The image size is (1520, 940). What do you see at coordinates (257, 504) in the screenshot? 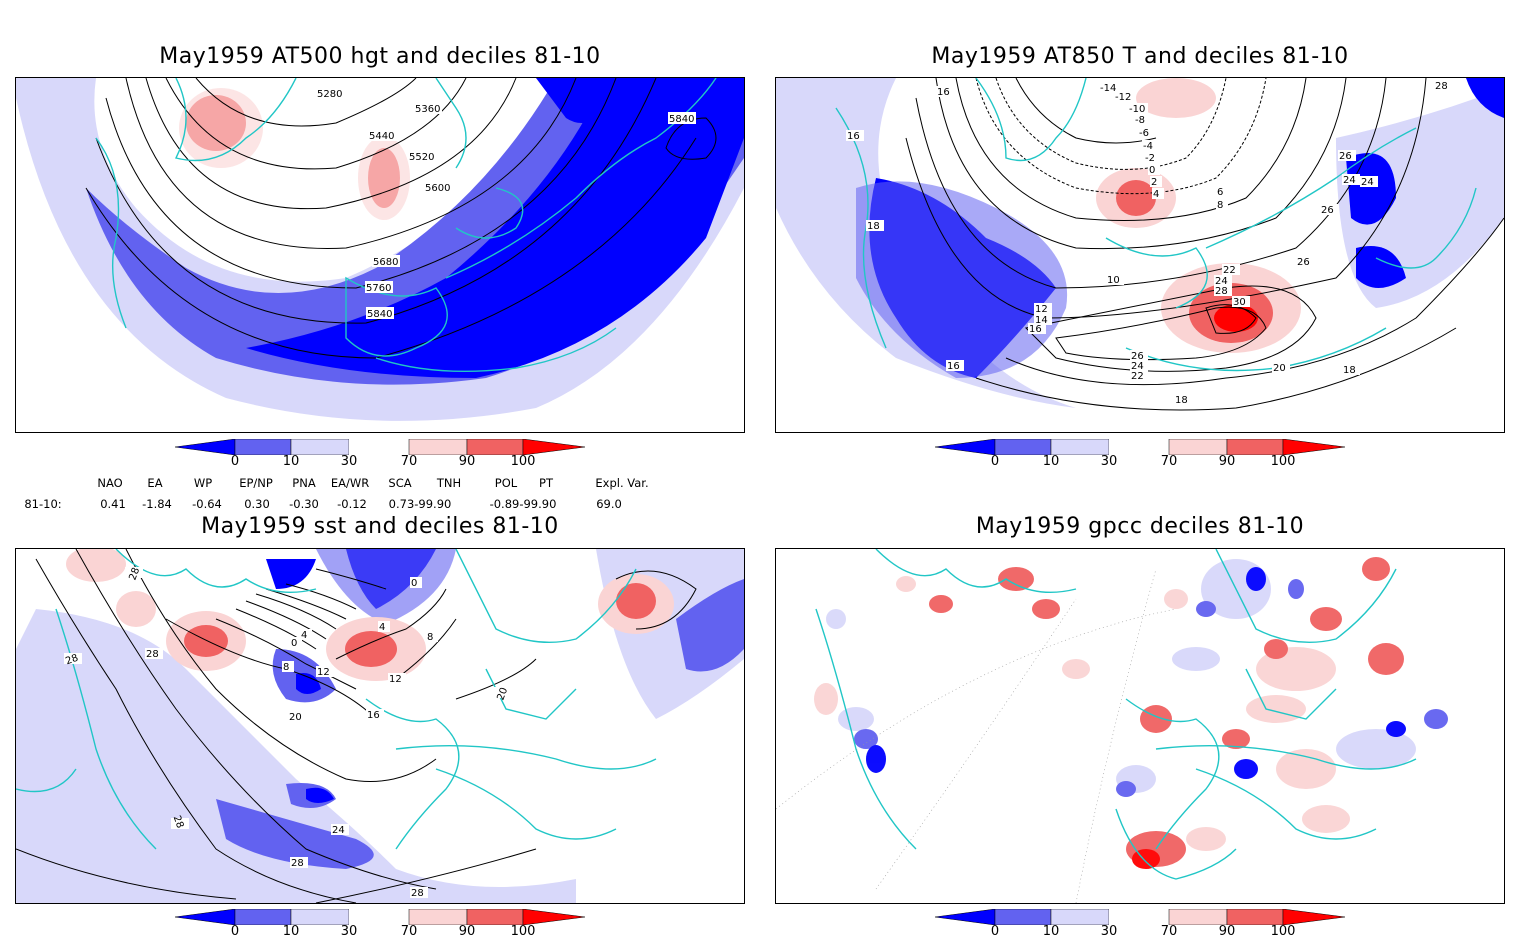
I see `index-value: 0.30` at bounding box center [257, 504].